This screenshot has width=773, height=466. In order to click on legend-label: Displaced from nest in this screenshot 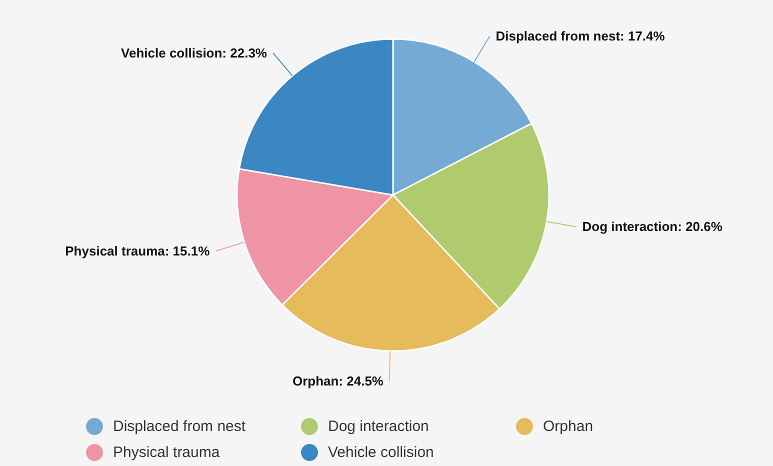, I will do `click(179, 426)`.